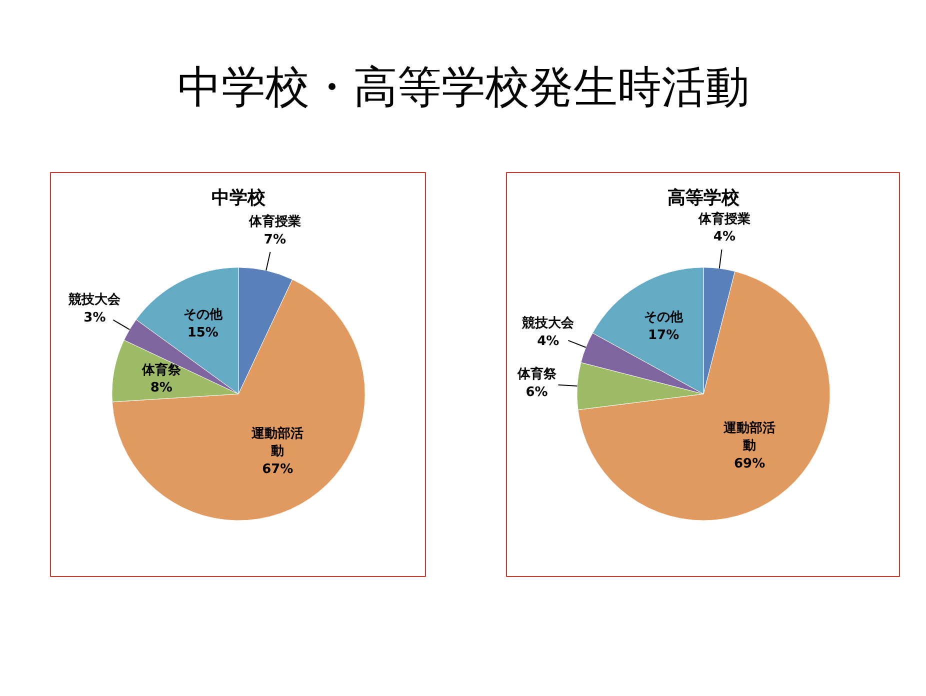 This screenshot has height=696, width=926. What do you see at coordinates (202, 332) in the screenshot?
I see `data-label: 15%` at bounding box center [202, 332].